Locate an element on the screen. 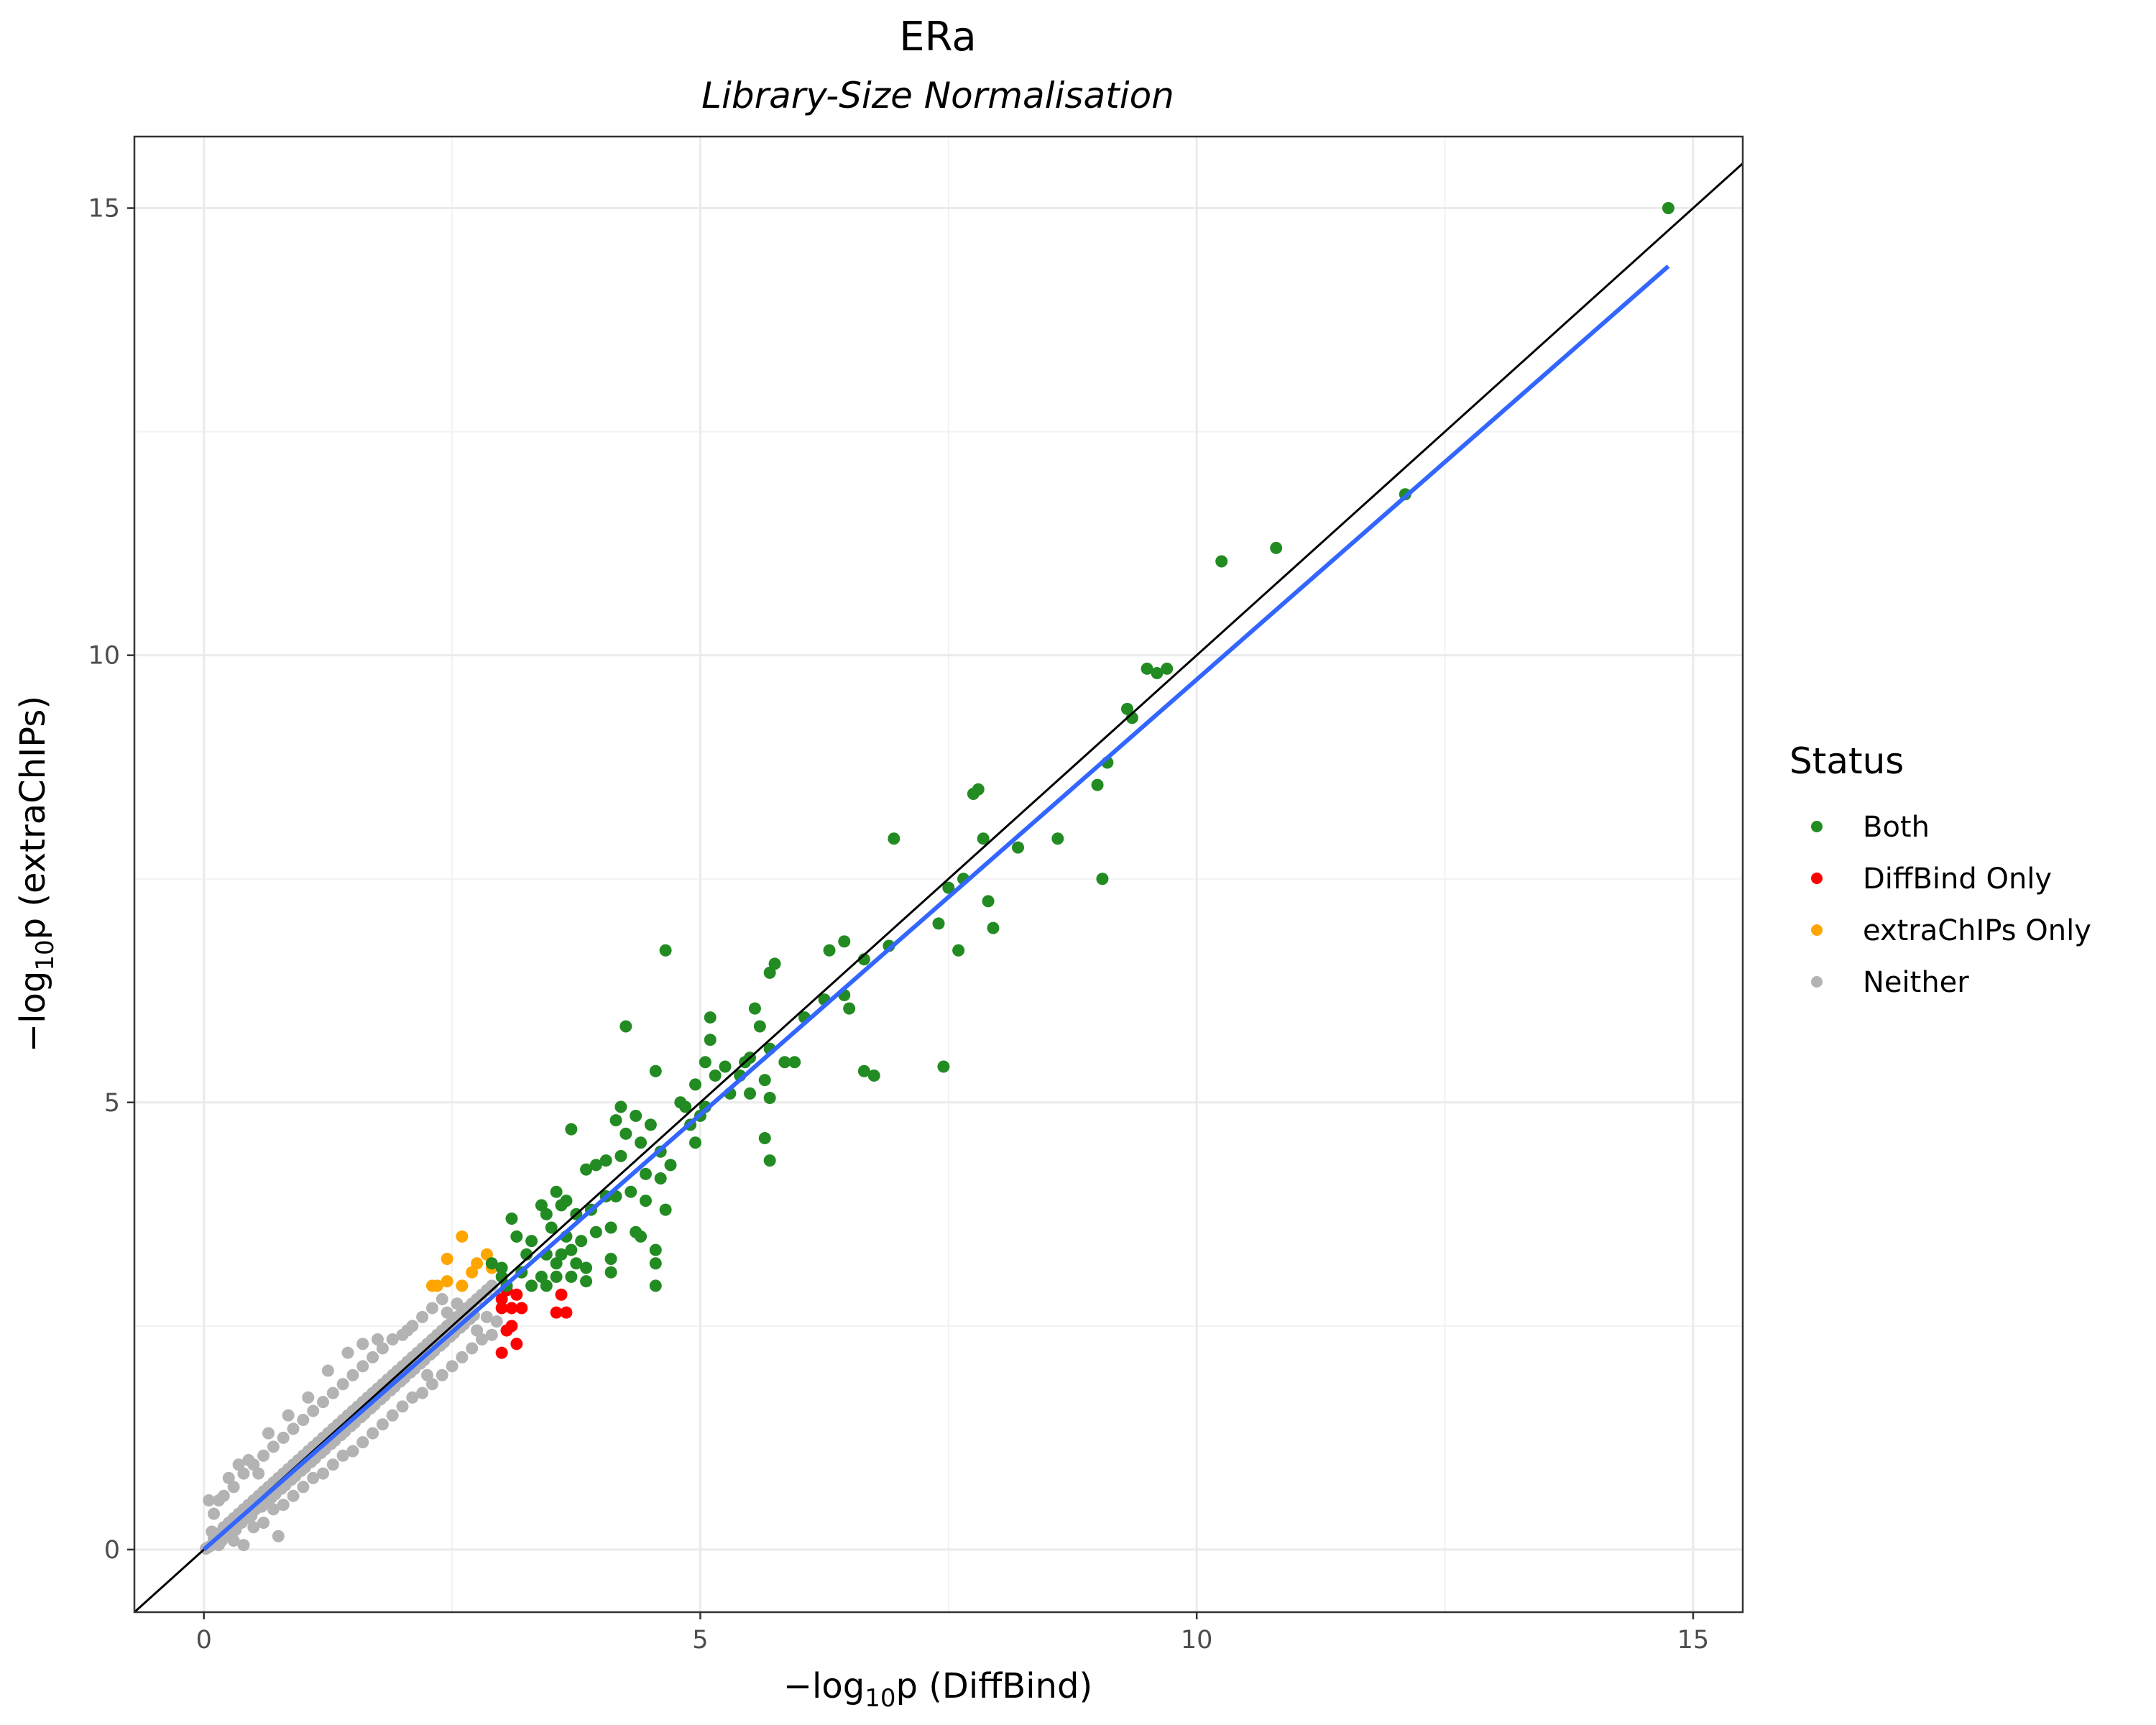 This screenshot has height=1725, width=2156. x-tick-label: 15 is located at coordinates (1693, 1640).